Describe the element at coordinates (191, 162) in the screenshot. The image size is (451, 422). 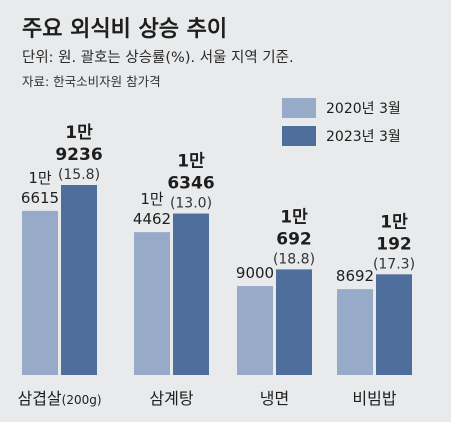
I see `value-label-1-1-0: 1만` at that location.